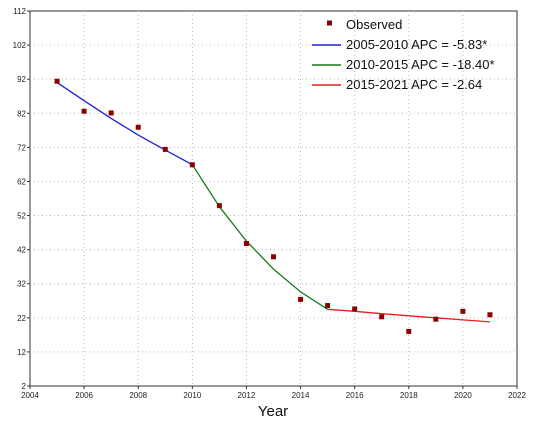 The height and width of the screenshot is (423, 533). Describe the element at coordinates (420, 64) in the screenshot. I see `legend-label-2: 2010-2015 APC = -18.40*` at that location.